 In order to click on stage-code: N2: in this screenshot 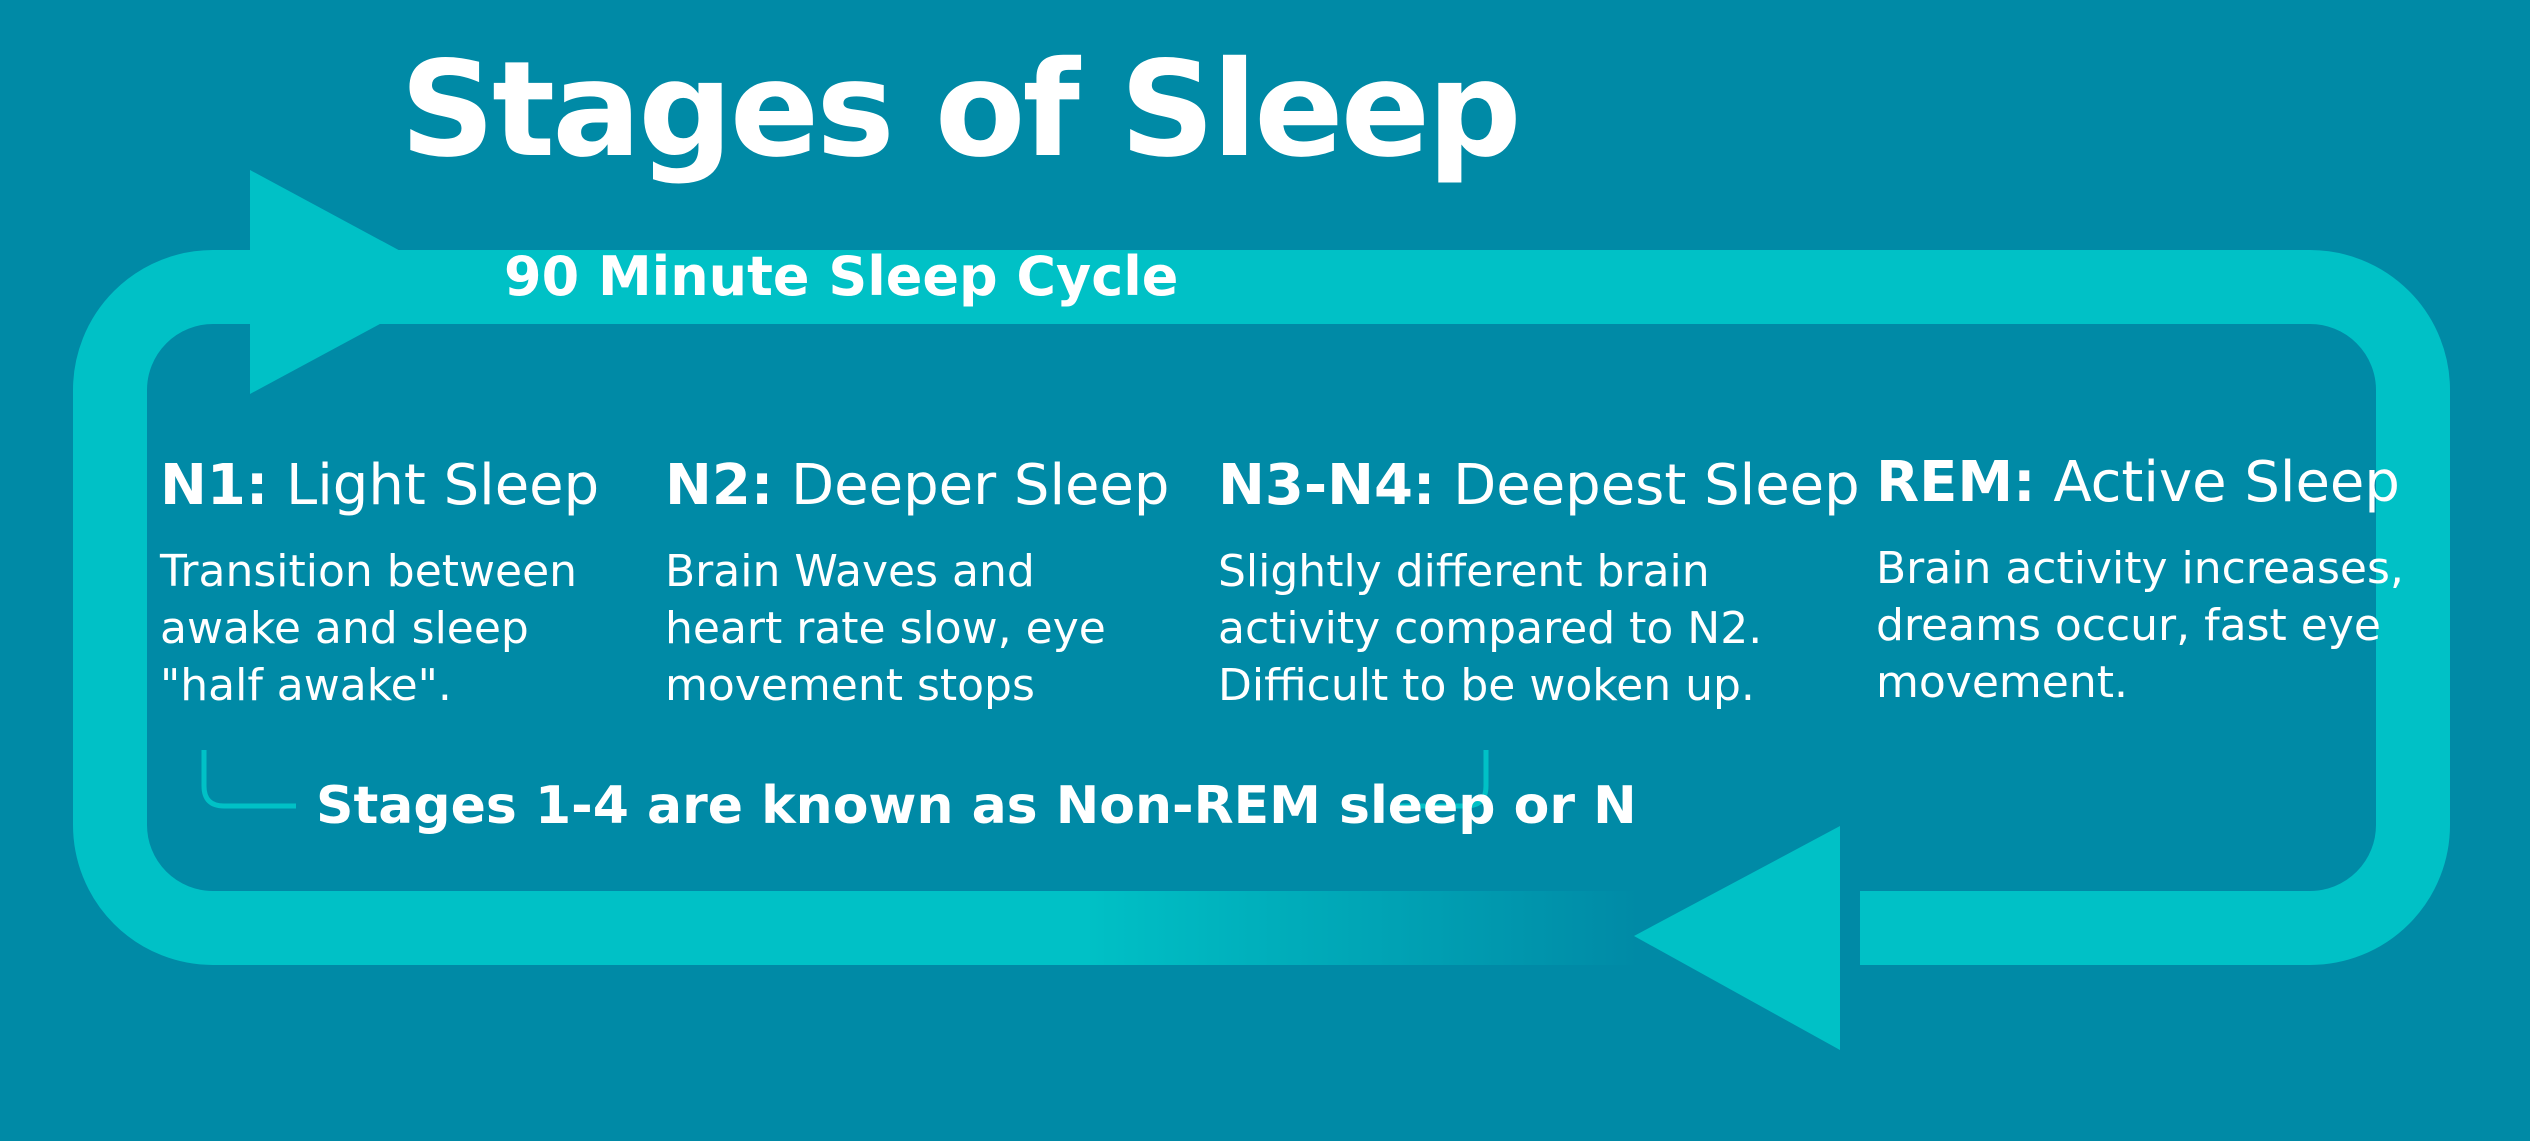, I will do `click(719, 485)`.